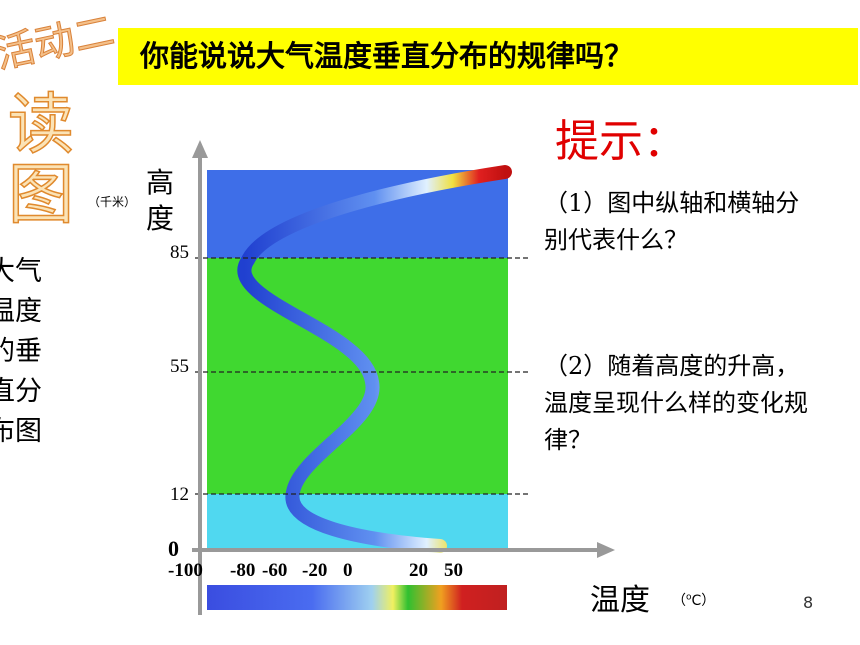  What do you see at coordinates (21, 391) in the screenshot?
I see `caption-line: 直分` at bounding box center [21, 391].